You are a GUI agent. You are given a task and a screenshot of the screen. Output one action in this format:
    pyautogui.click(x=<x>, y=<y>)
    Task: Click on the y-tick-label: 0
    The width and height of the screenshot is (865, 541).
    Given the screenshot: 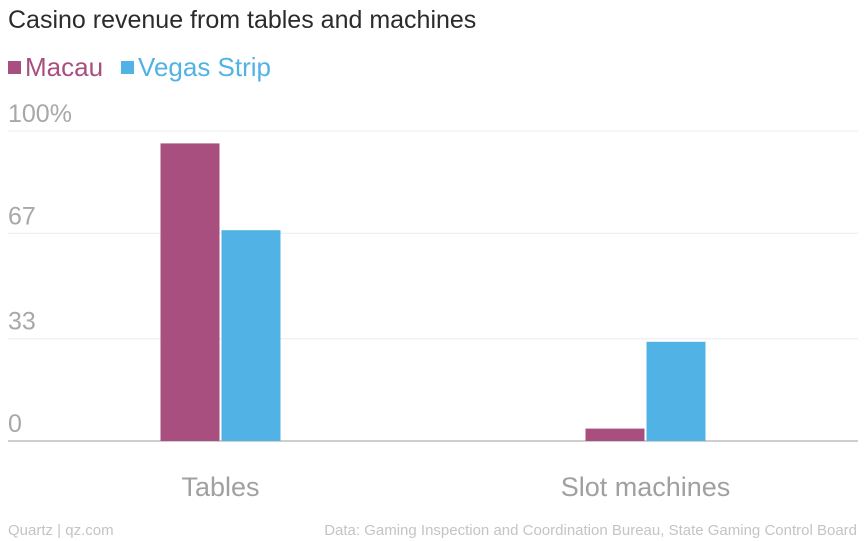 What is the action you would take?
    pyautogui.click(x=15, y=424)
    